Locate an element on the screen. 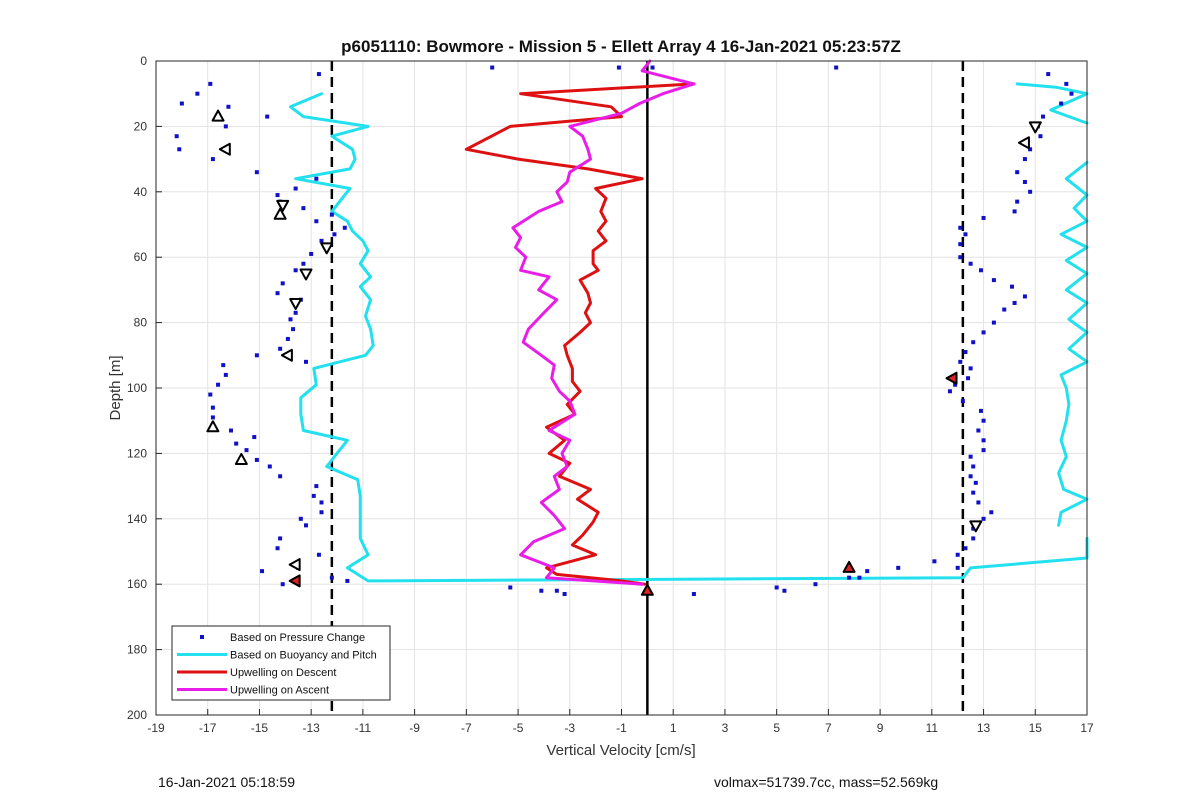 Image resolution: width=1200 pixels, height=804 pixels. x-tick-label: -5 is located at coordinates (518, 728).